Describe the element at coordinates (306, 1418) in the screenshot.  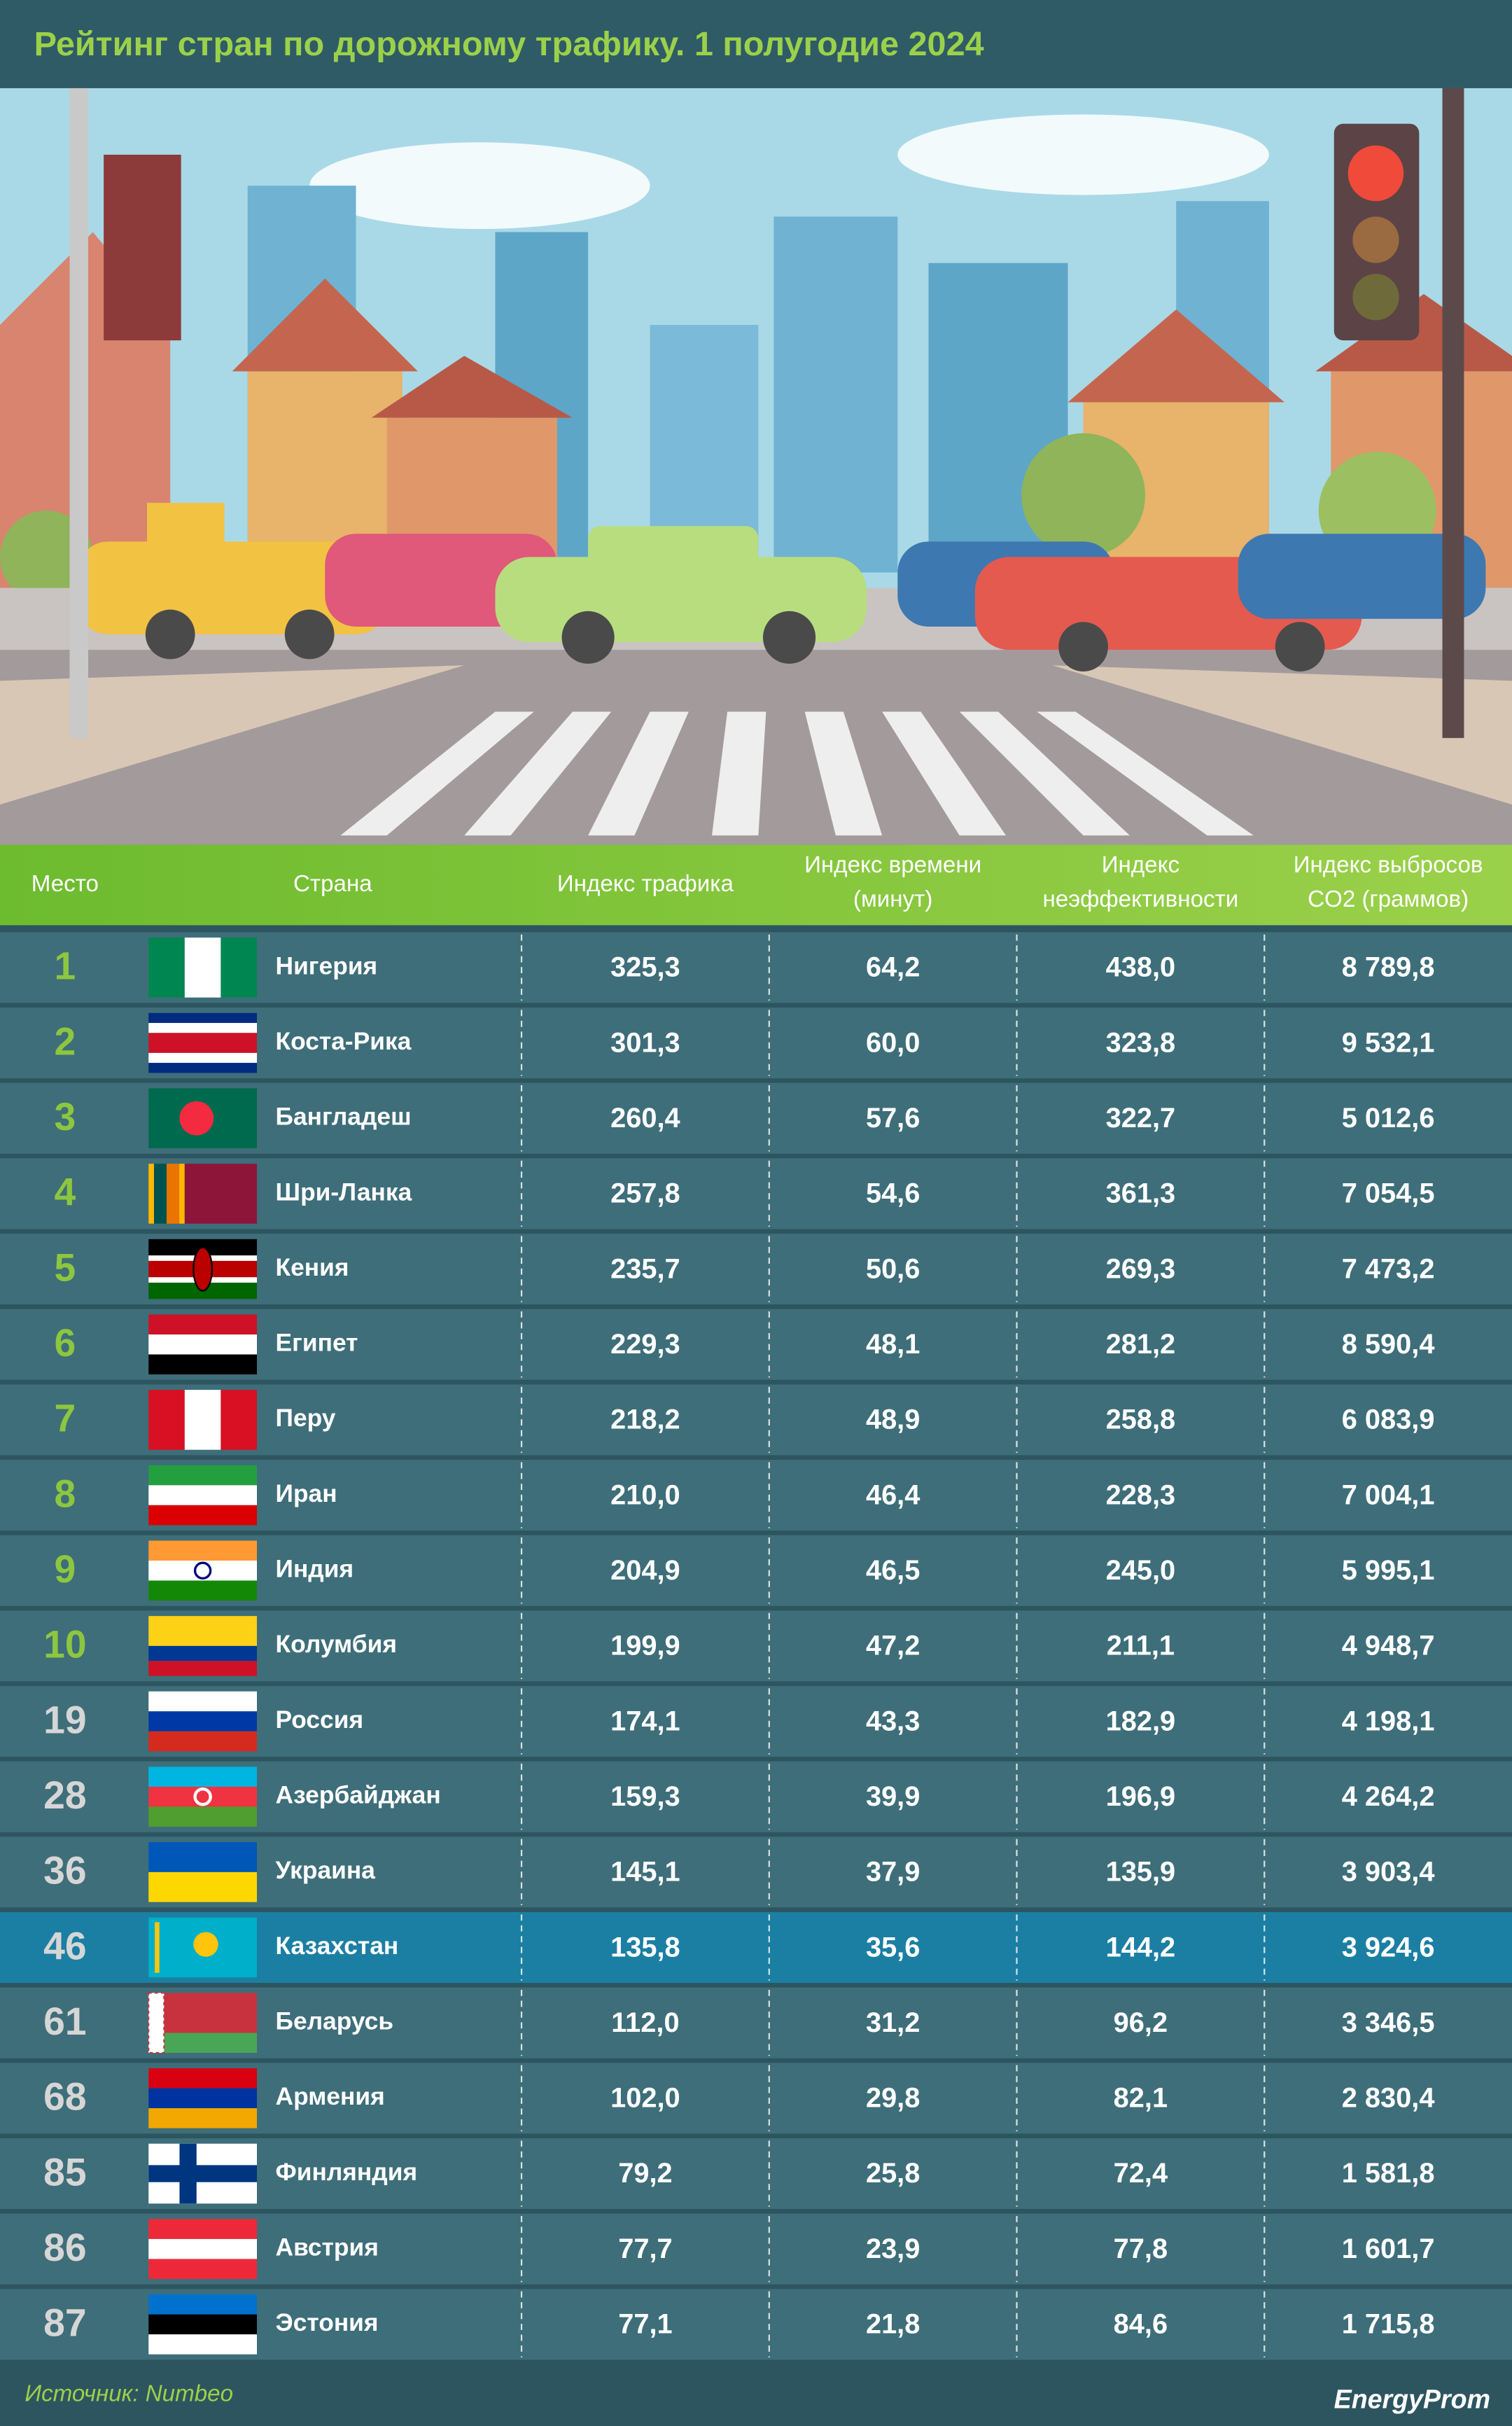
I see `country: Перу` at that location.